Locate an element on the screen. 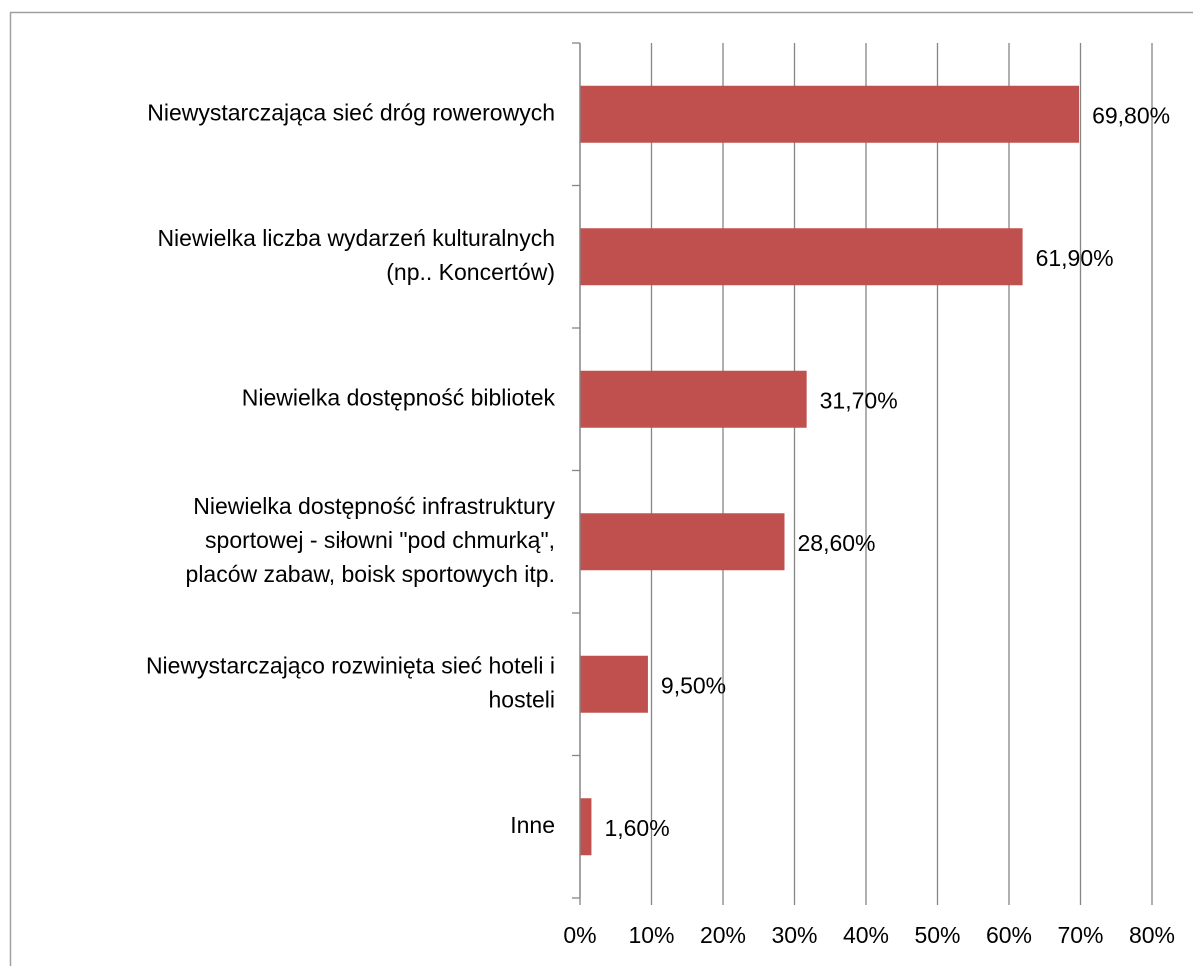  x-tick-label: 70% is located at coordinates (1080, 935).